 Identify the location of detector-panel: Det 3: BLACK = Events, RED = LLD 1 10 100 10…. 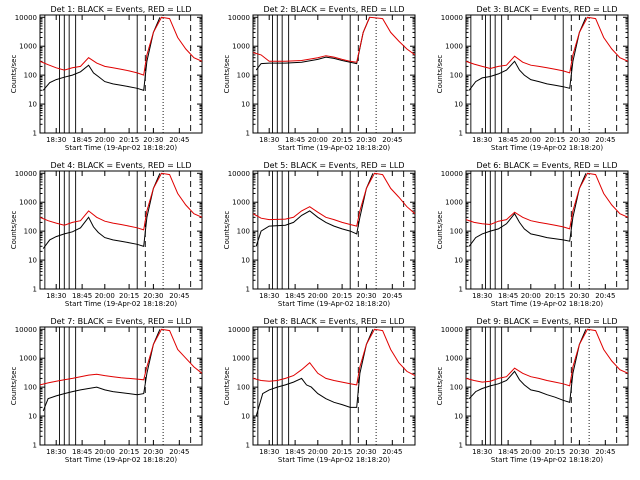
(532, 78).